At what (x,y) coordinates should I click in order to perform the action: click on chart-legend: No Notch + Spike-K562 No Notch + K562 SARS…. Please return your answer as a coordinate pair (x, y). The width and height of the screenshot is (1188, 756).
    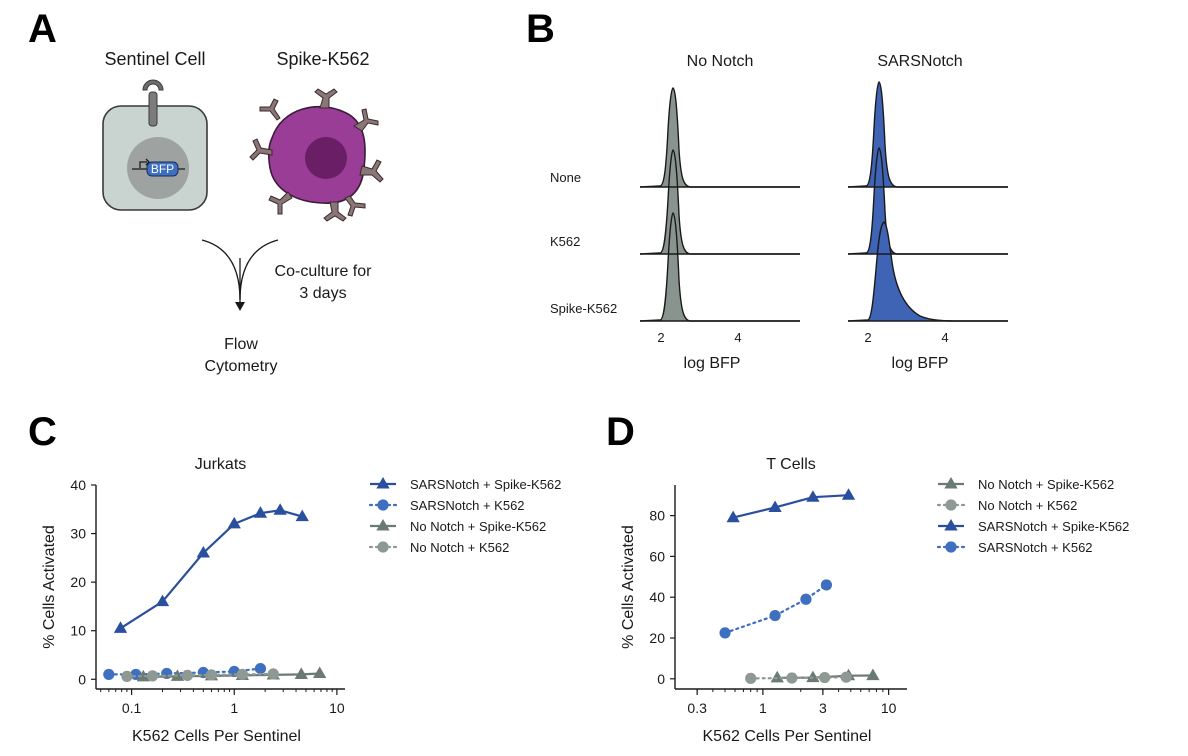
    Looking at the image, I should click on (1032, 516).